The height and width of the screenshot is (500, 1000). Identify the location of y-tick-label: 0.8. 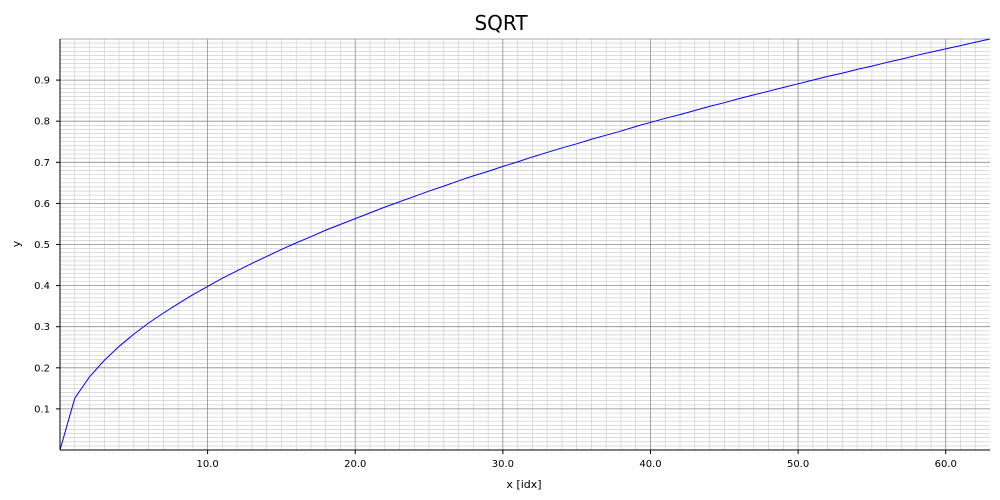
(42, 122).